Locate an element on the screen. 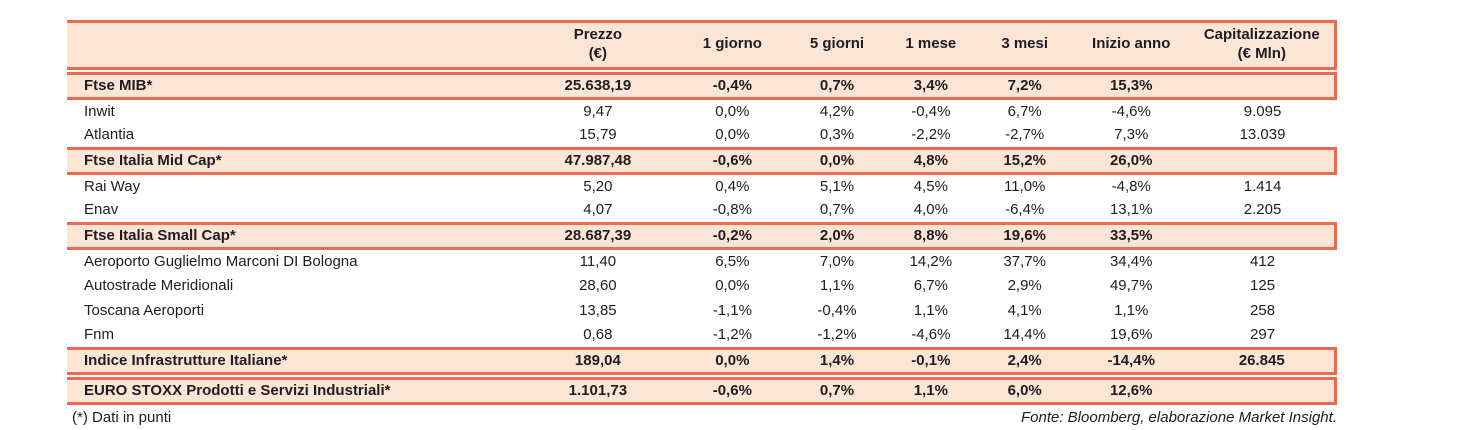 The image size is (1473, 430). cell-value: 33,5% is located at coordinates (1131, 235).